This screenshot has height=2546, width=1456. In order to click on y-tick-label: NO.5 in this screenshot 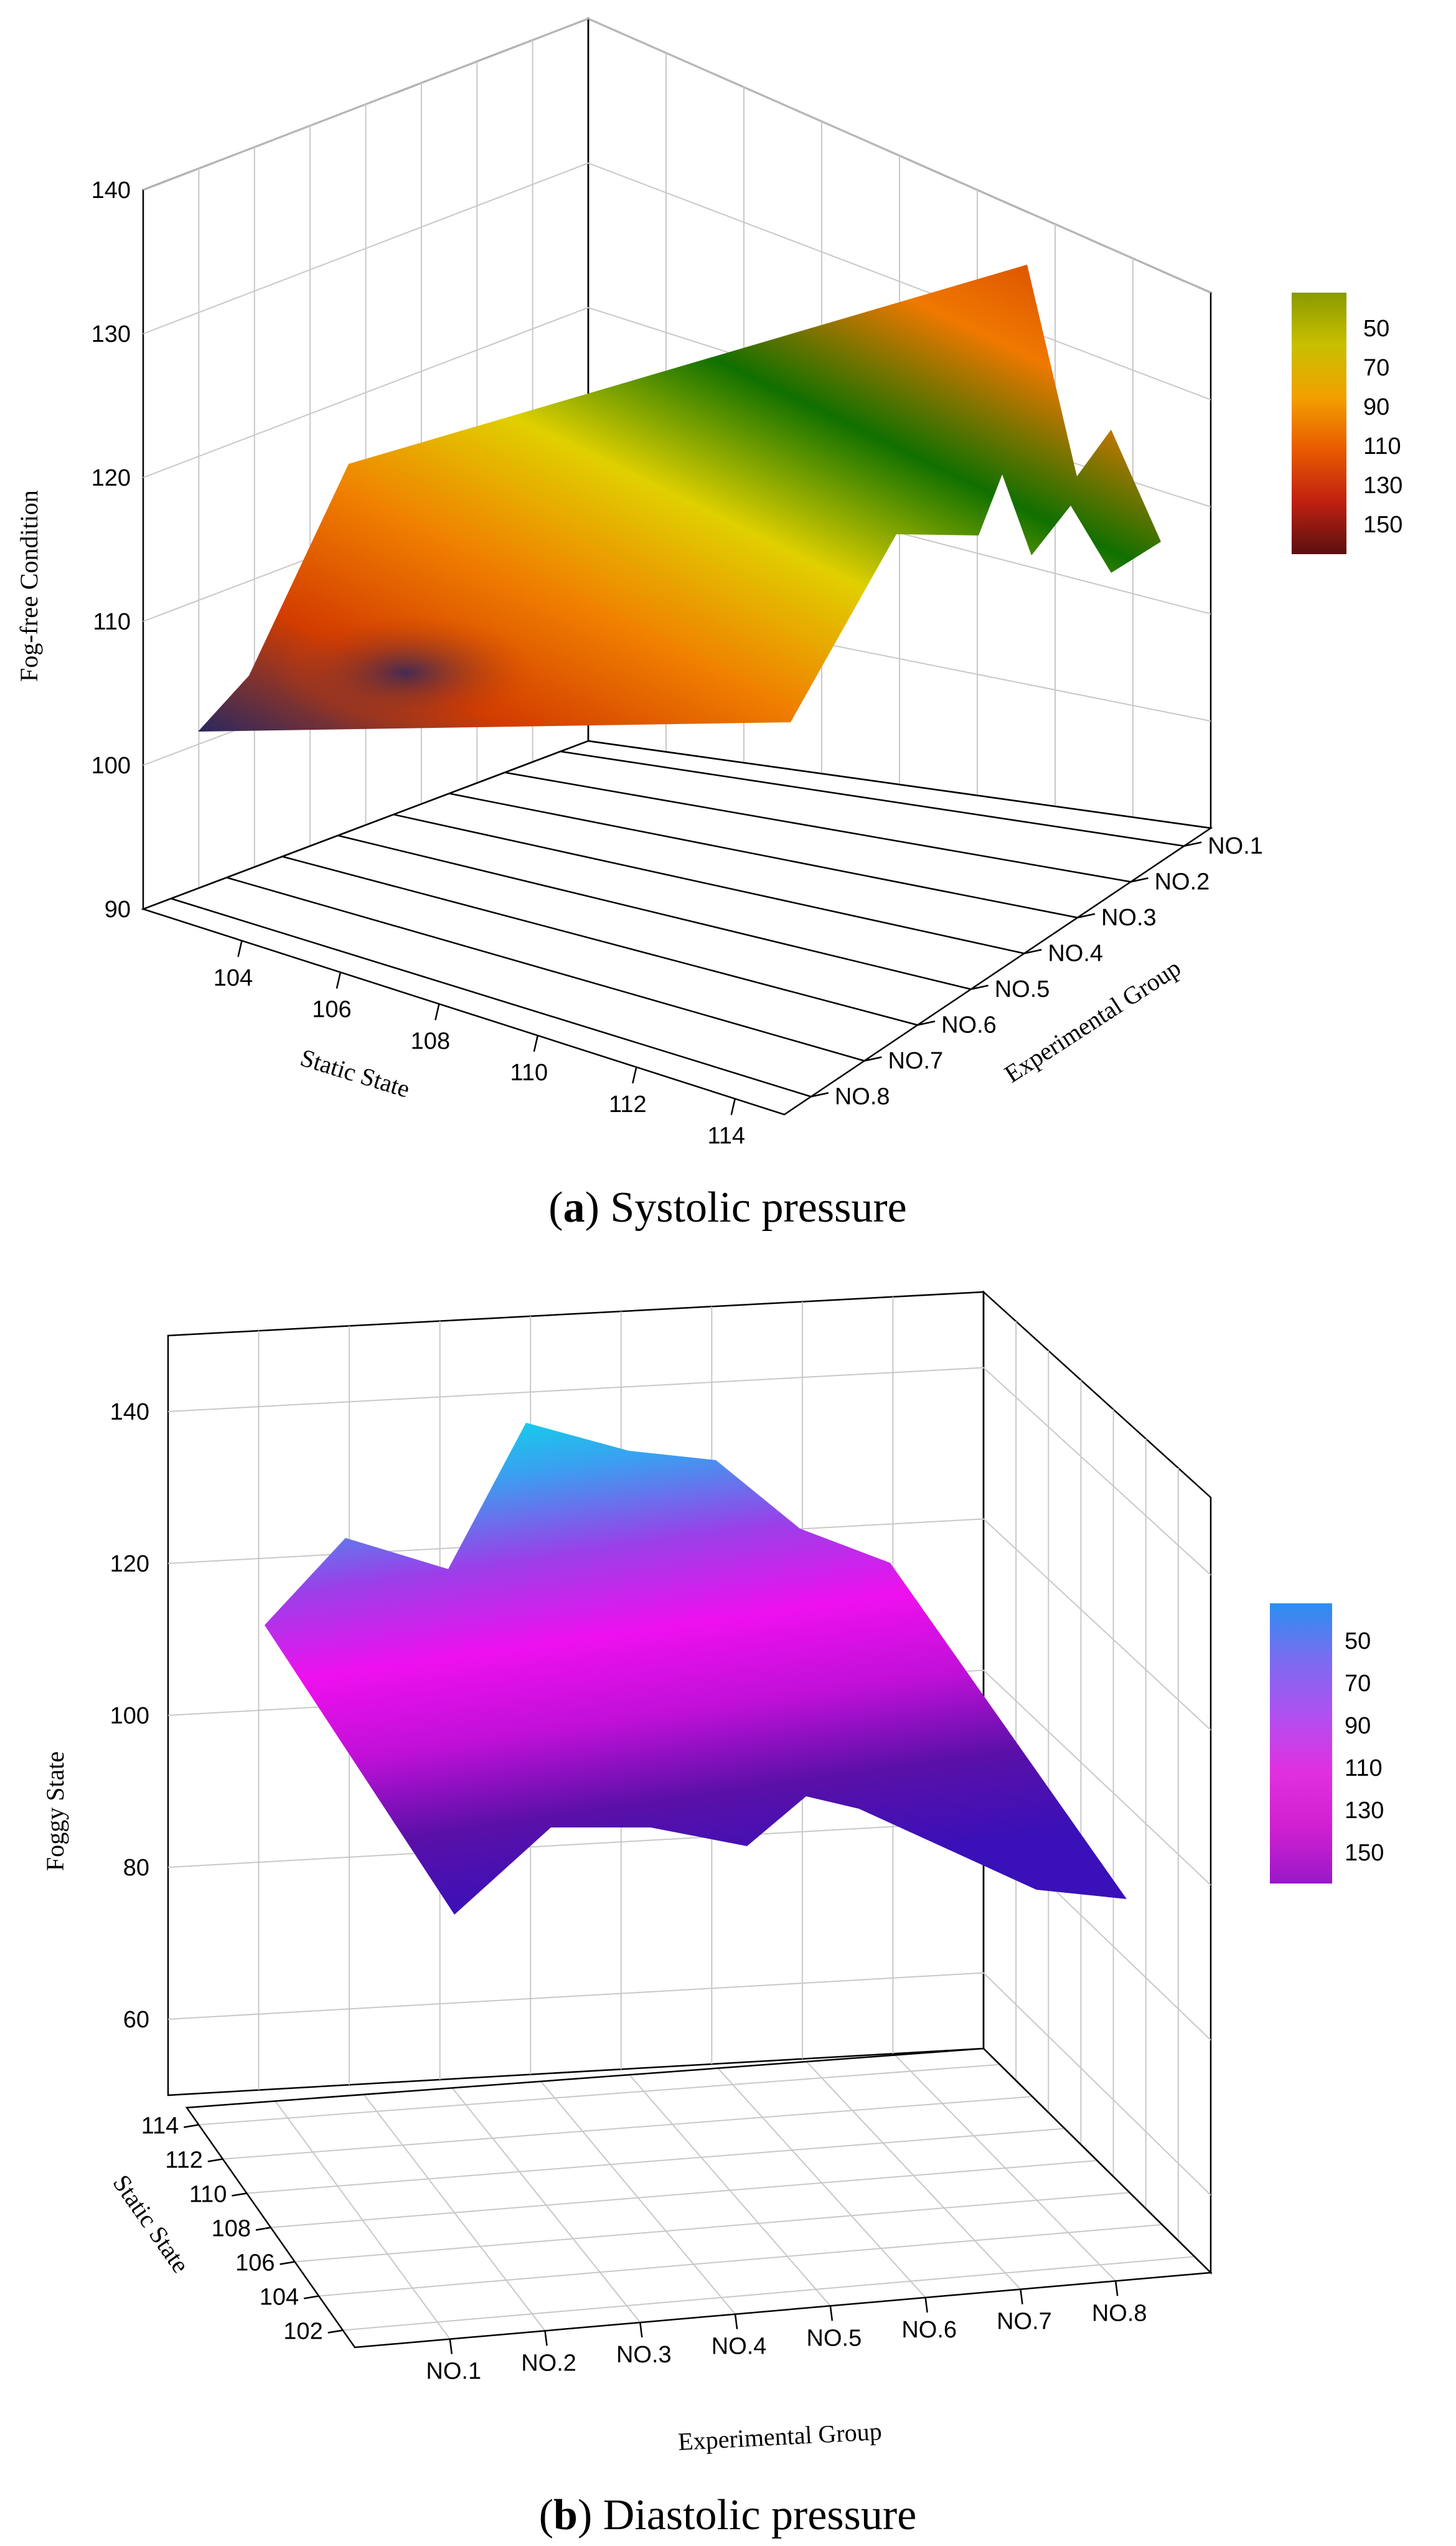, I will do `click(1022, 989)`.